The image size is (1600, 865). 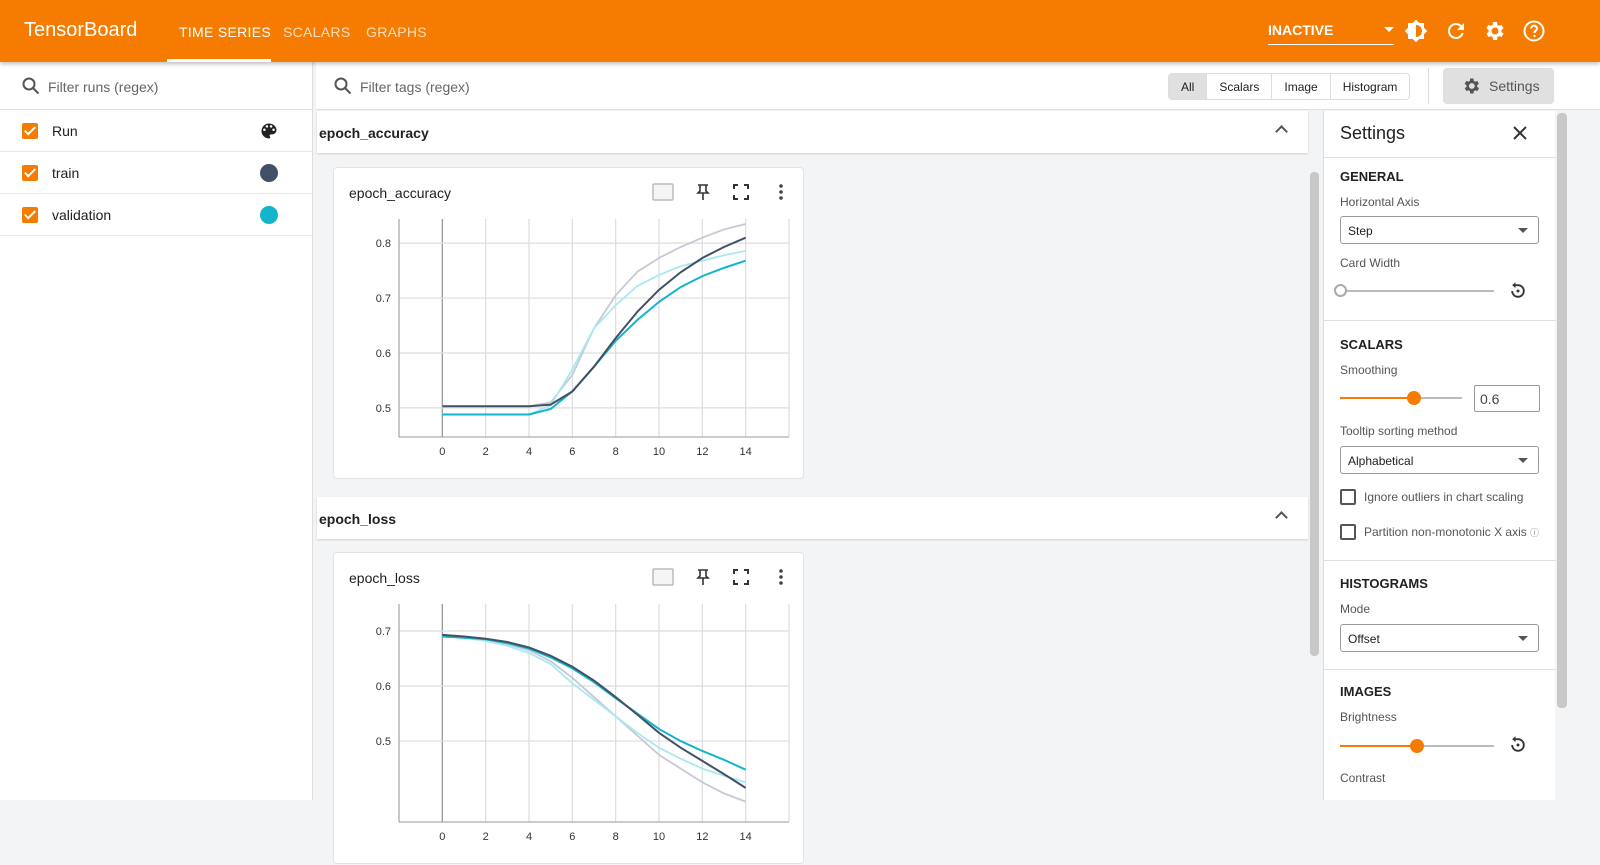 I want to click on smoothing-input: 0.6, so click(x=1507, y=398).